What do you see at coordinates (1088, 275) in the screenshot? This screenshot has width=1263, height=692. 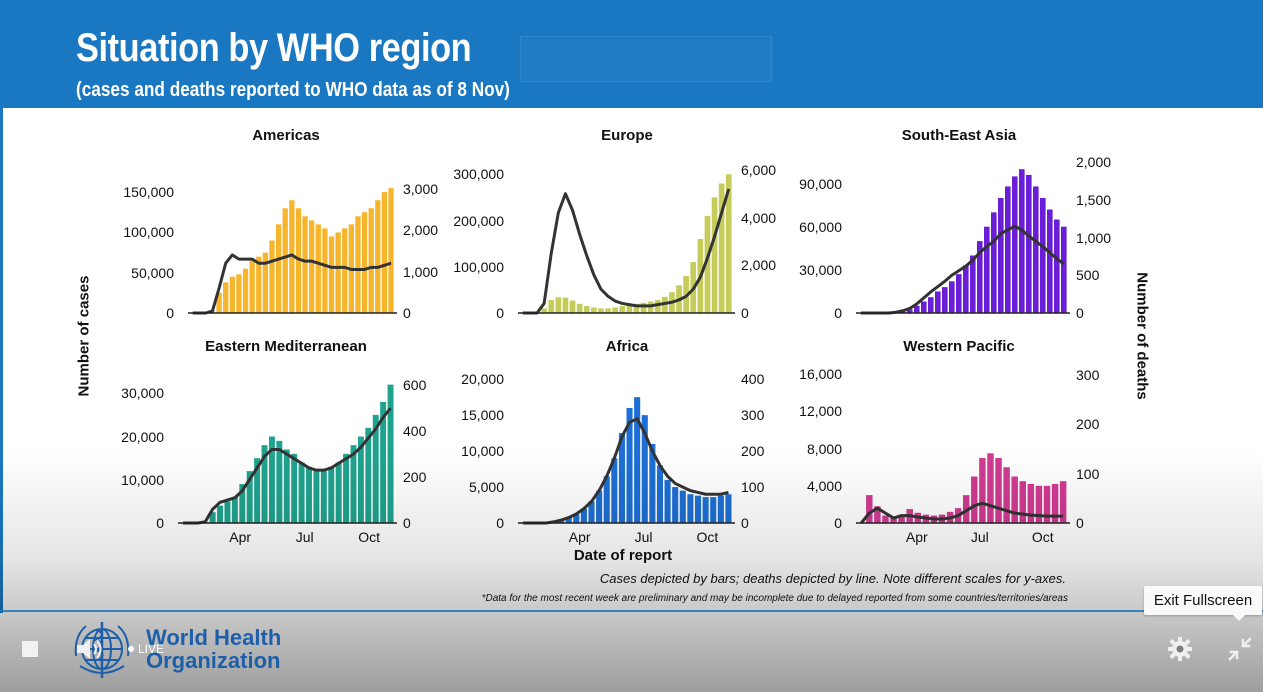 I see `deaths-tick-label: 500` at bounding box center [1088, 275].